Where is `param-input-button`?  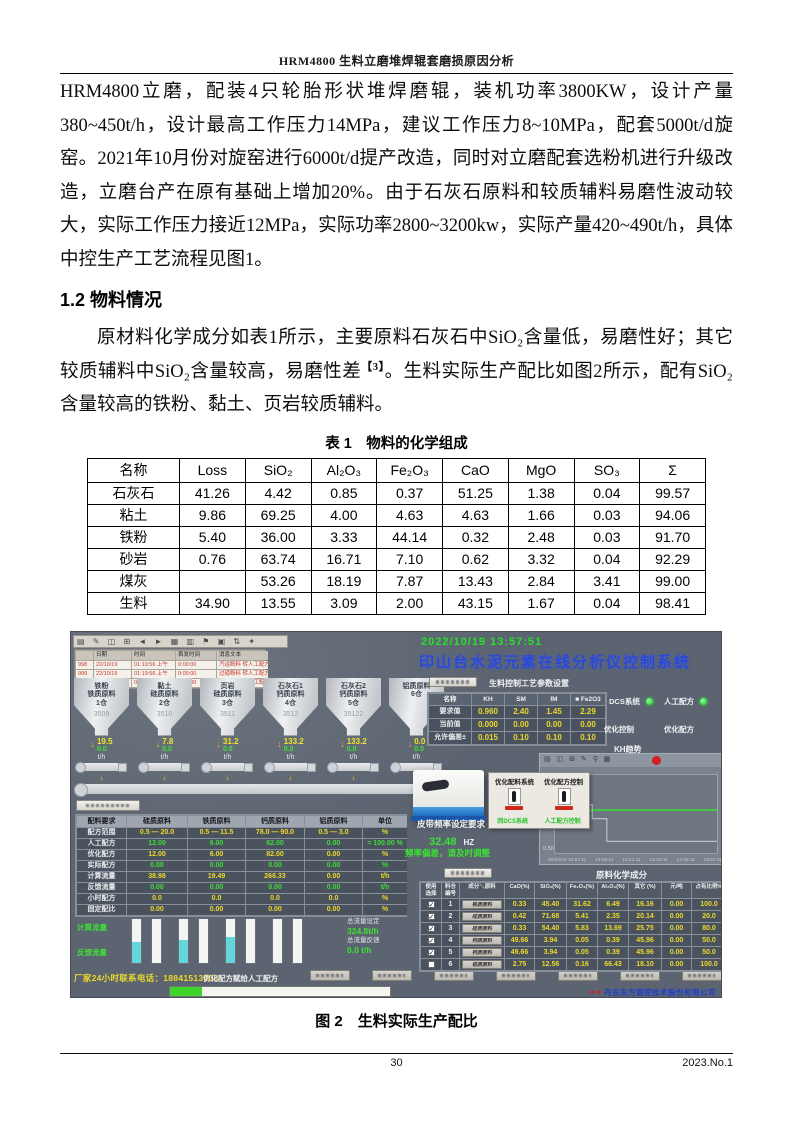
param-input-button is located at coordinates (453, 681).